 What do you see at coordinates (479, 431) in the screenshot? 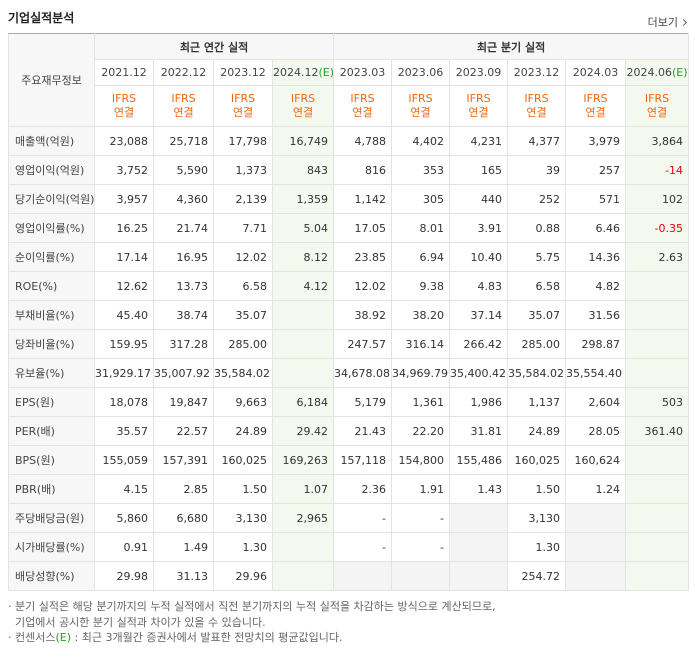
I see `value-cell: 31.81` at bounding box center [479, 431].